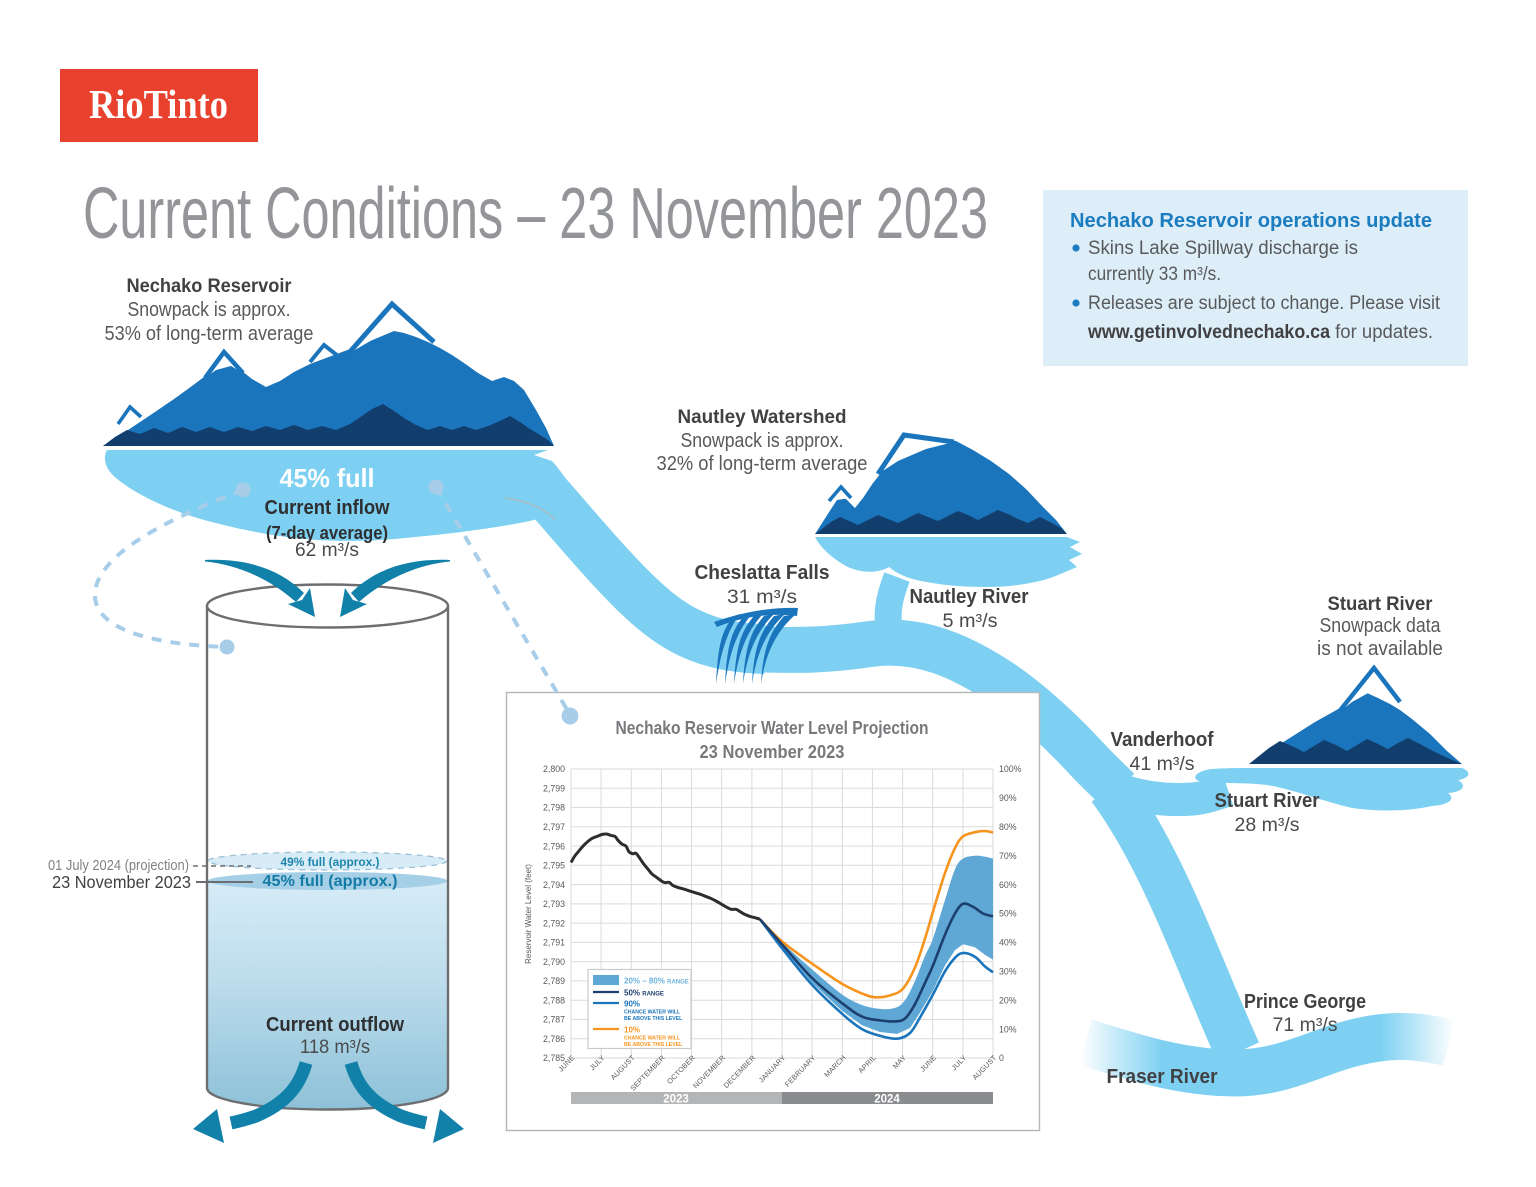 The width and height of the screenshot is (1536, 1187). I want to click on svg-text:www.getinvolvednechako.ca for: www.getinvolvednechako.ca for updates., so click(1260, 332).